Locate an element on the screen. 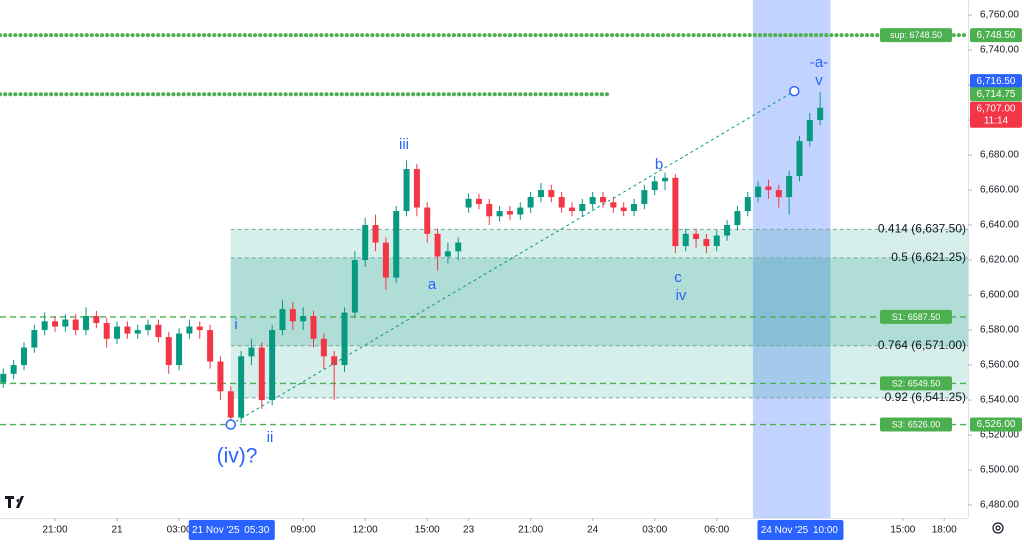 This screenshot has height=547, width=1024. price-tag-countdown: 11:14 is located at coordinates (996, 120).